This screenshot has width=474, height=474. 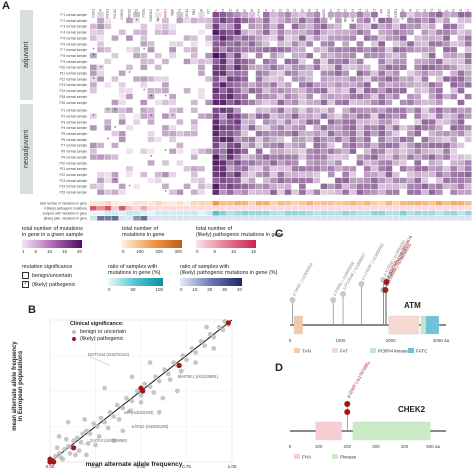 What do you see at coordinates (73, 38) in the screenshot?
I see `sample-label: P 5 normal sample` at bounding box center [73, 38].